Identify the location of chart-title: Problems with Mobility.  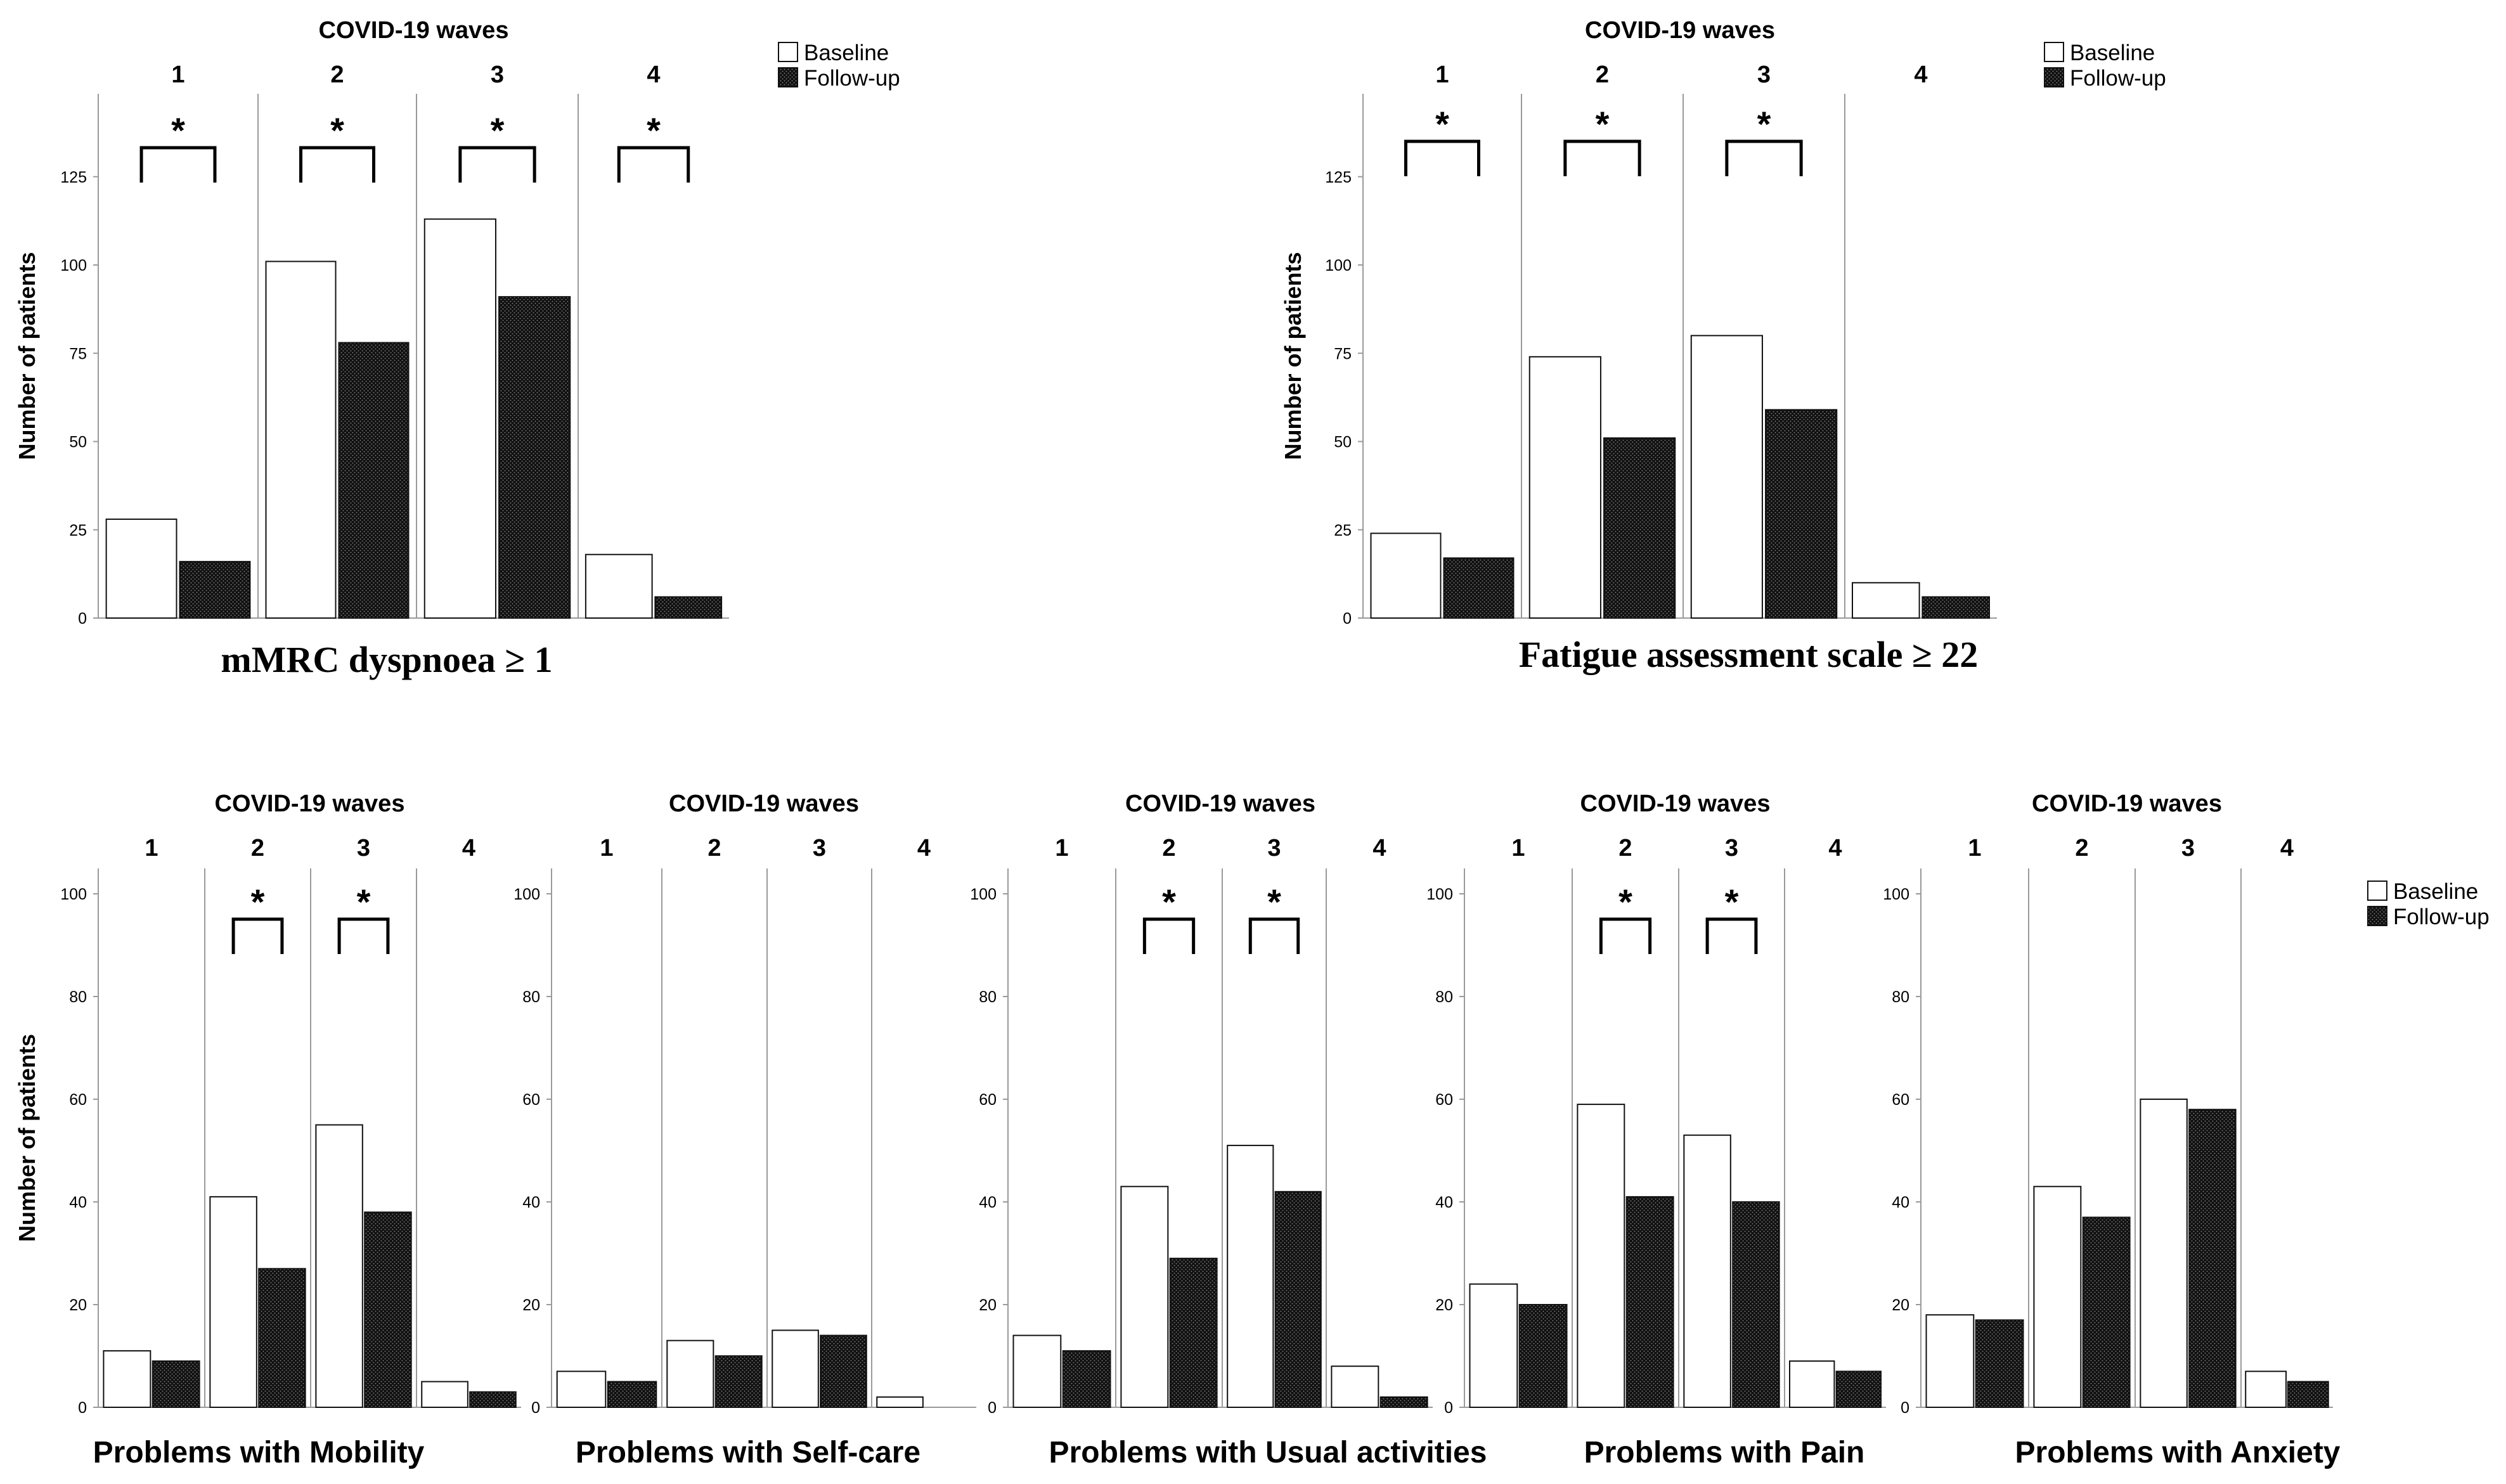
(259, 1452).